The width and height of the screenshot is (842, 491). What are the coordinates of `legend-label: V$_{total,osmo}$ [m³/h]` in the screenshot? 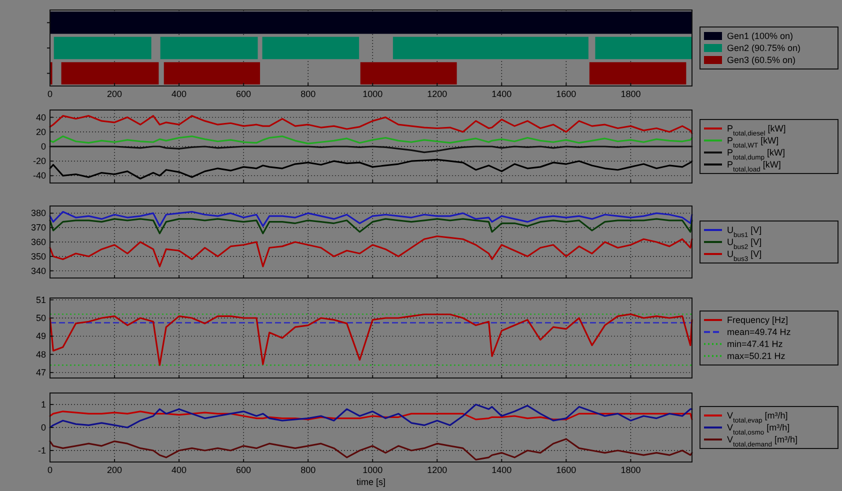 It's located at (758, 429).